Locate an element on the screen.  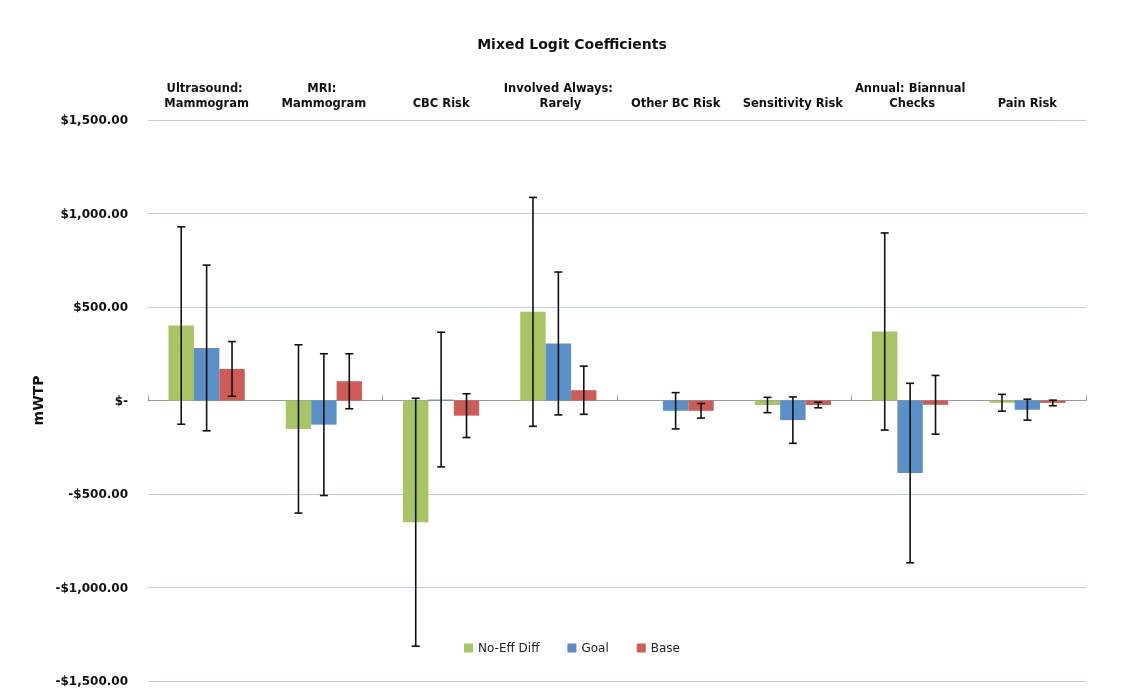
x-tick-label: Sensitivity Risk is located at coordinates (793, 102).